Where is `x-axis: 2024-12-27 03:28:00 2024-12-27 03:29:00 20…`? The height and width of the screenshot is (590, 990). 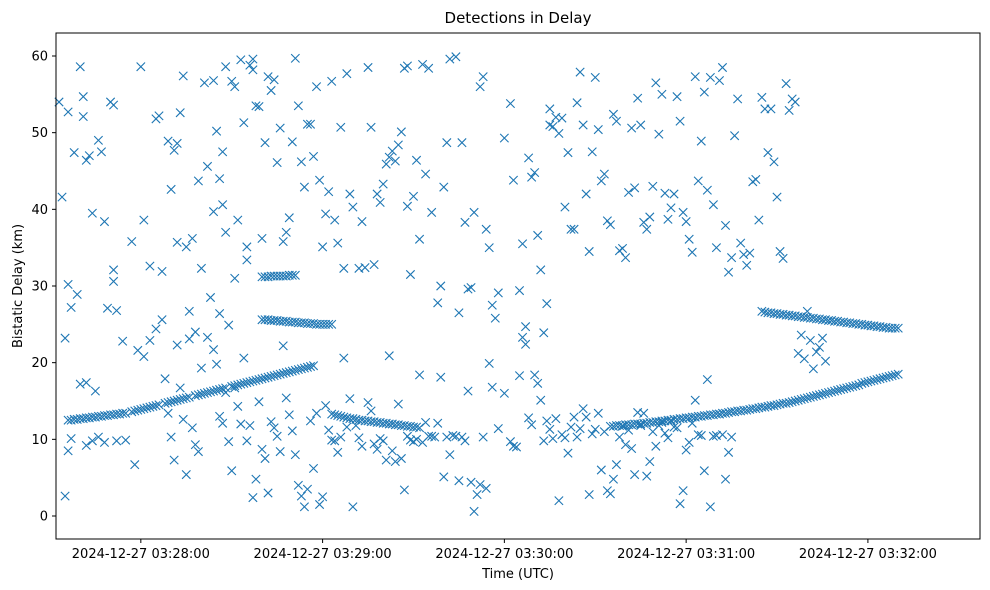 x-axis: 2024-12-27 03:28:00 2024-12-27 03:29:00 20… is located at coordinates (504, 550).